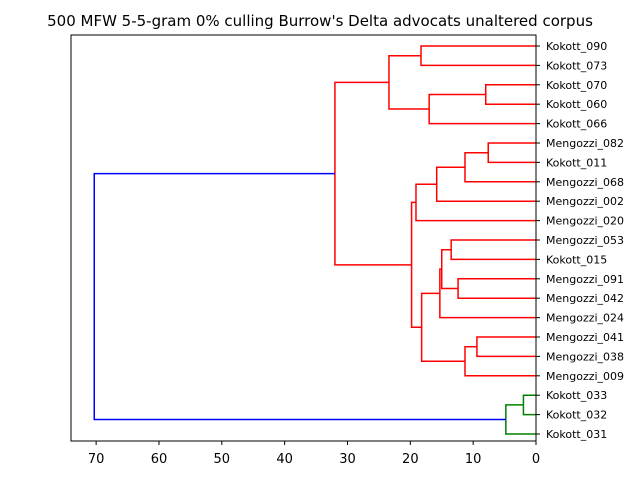  Describe the element at coordinates (511, 153) in the screenshot. I see `link-n5` at that location.